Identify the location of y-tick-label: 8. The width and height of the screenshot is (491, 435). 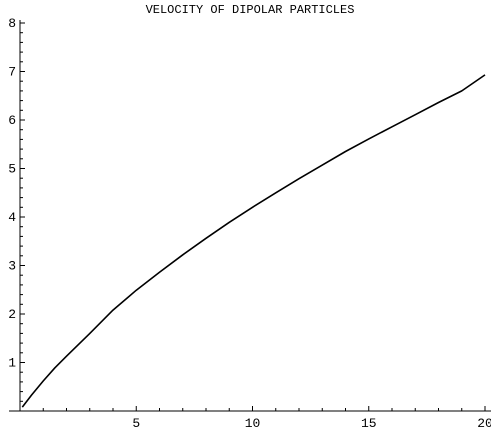
(12, 23).